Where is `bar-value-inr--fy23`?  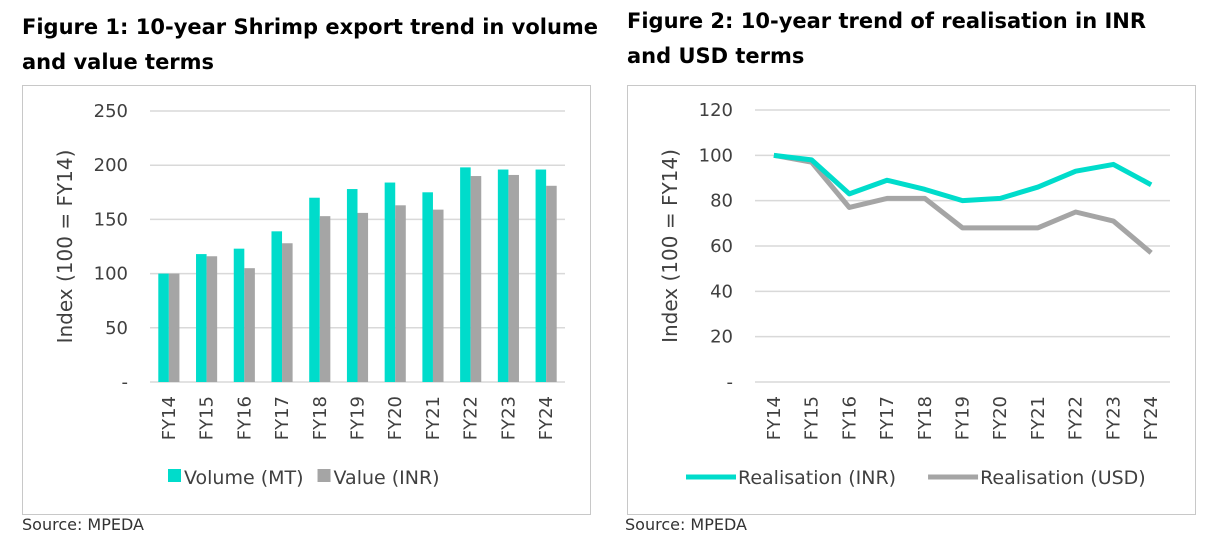
bar-value-inr--fy23 is located at coordinates (513, 278).